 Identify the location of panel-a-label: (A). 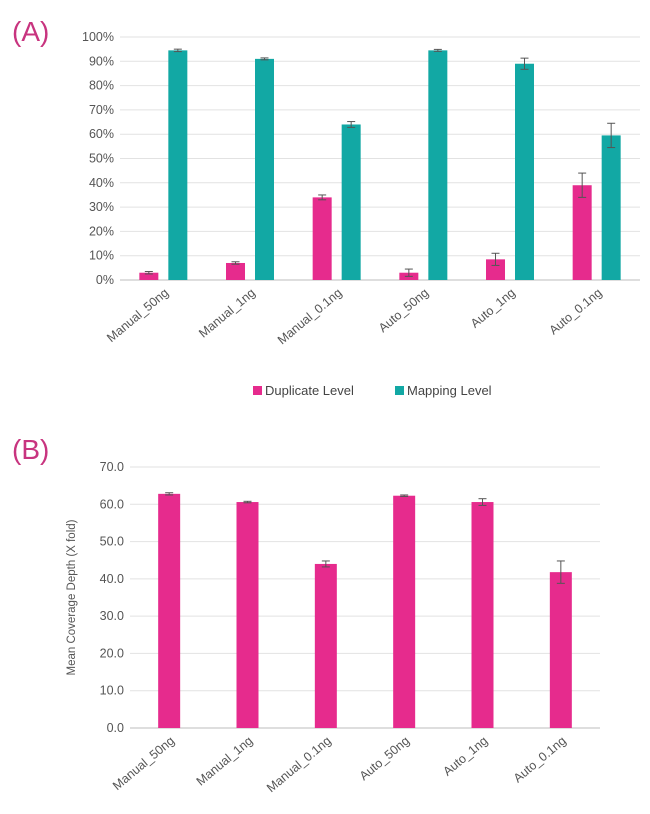
(31, 31).